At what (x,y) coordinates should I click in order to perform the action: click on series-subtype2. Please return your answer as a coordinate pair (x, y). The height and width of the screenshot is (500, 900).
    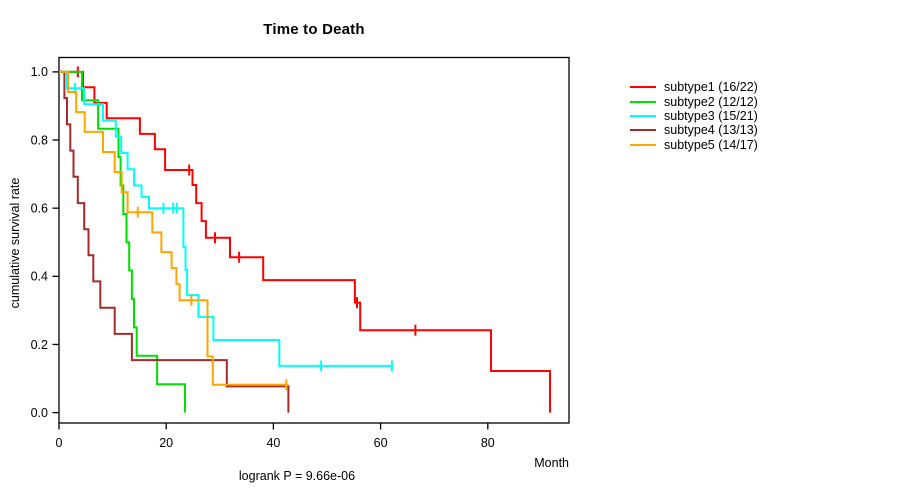
    Looking at the image, I should click on (122, 241).